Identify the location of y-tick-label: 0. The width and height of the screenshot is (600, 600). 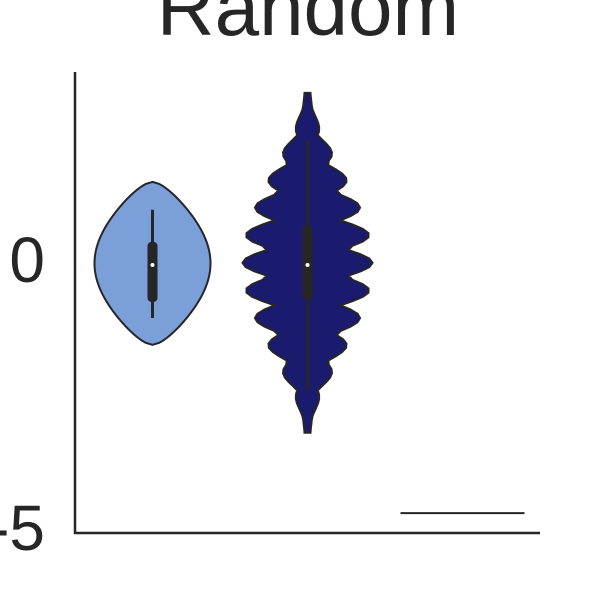
(27, 260).